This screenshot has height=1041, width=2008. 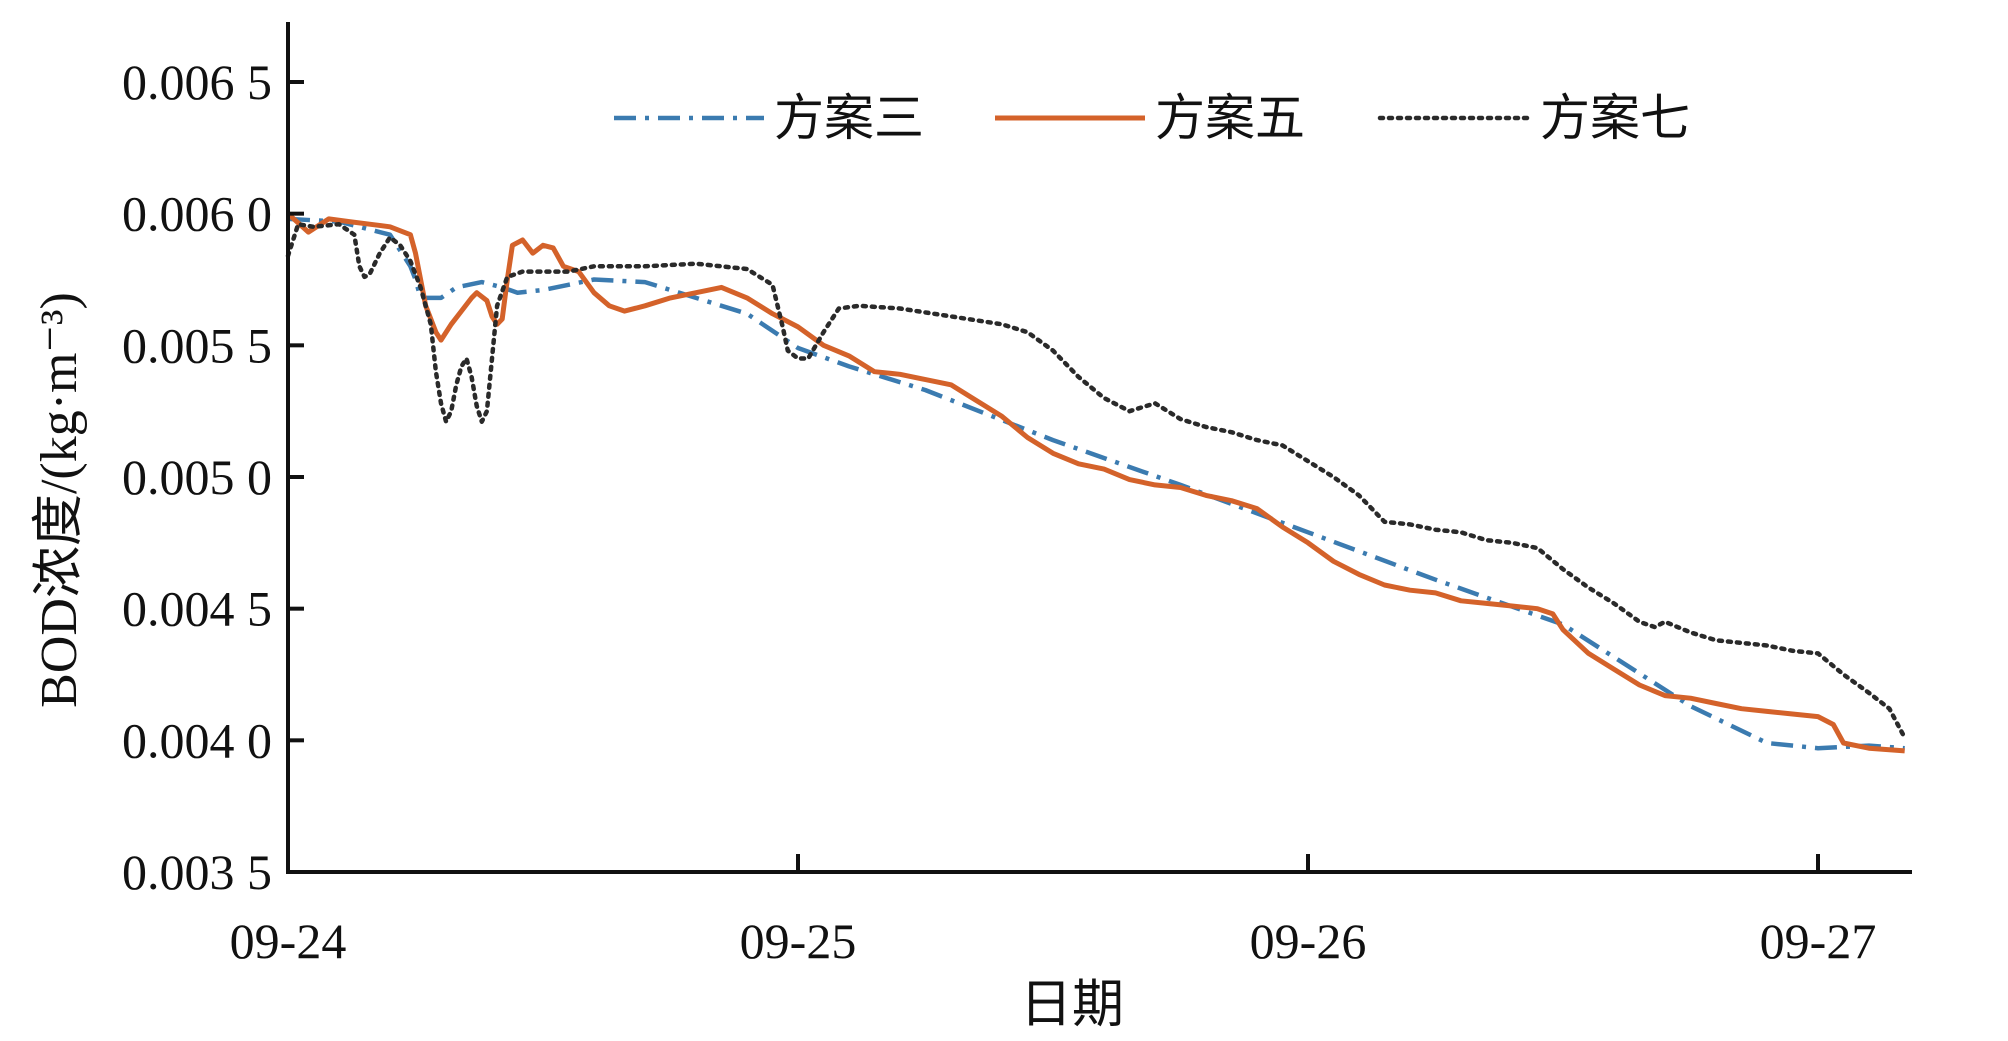 I want to click on y-tick-label: 0.004 5, so click(x=197, y=609).